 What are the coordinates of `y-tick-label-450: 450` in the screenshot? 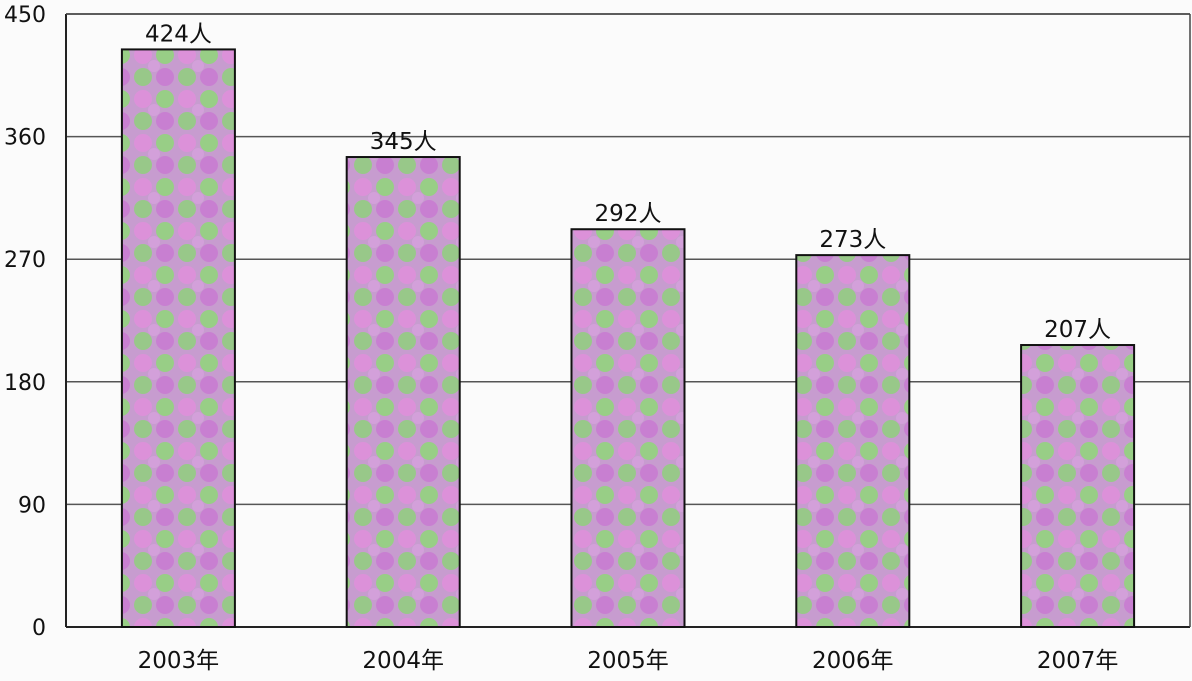 It's located at (25, 15).